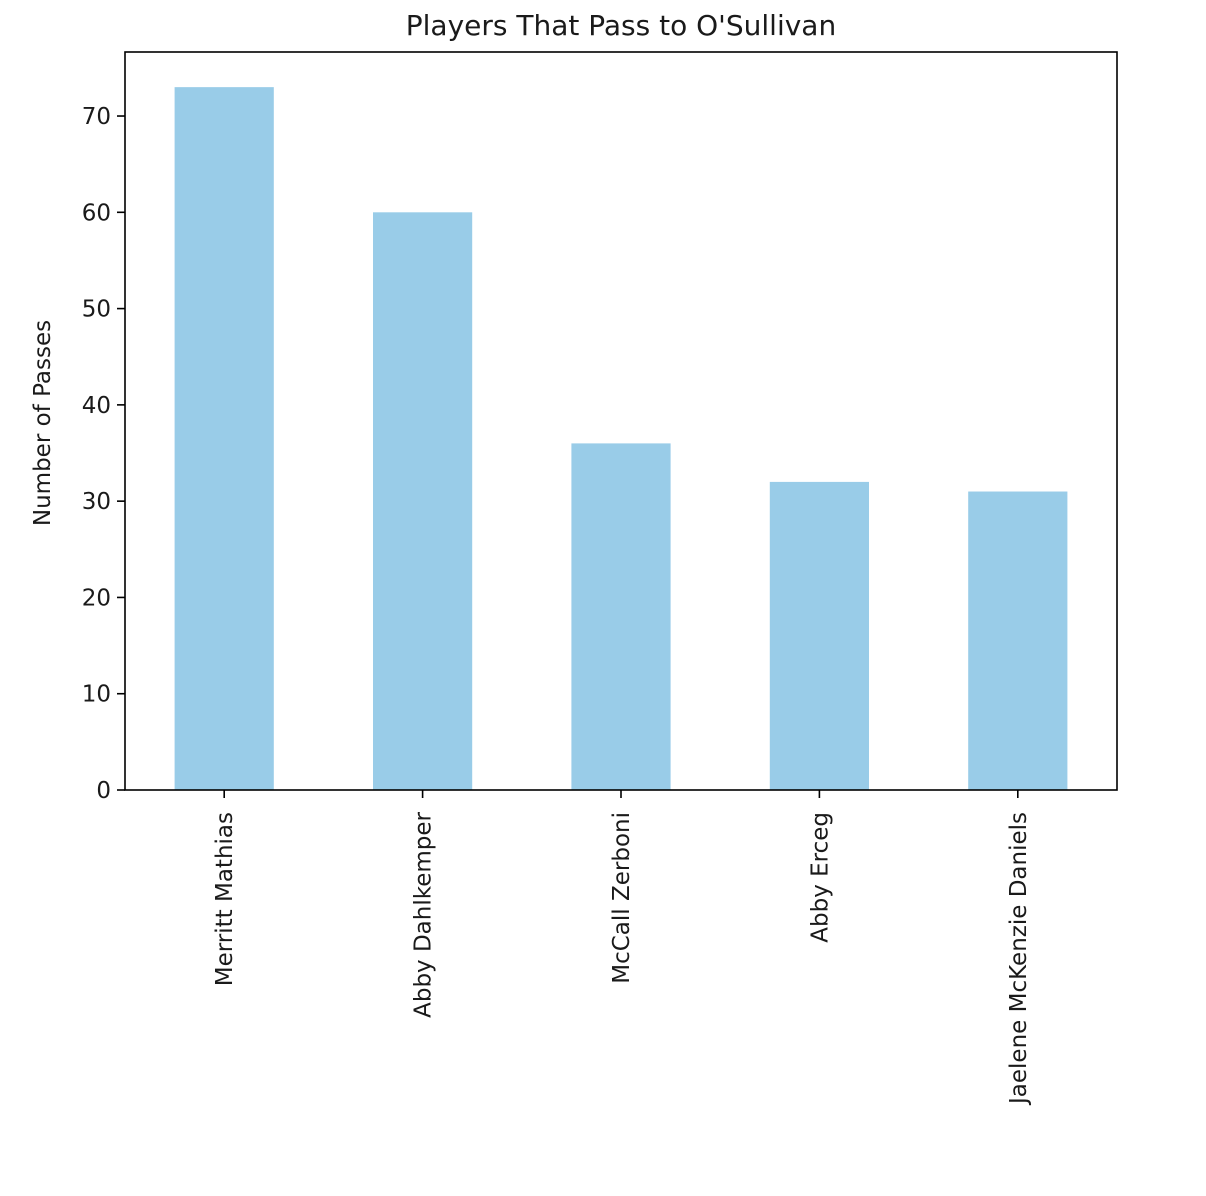 The height and width of the screenshot is (1196, 1206). What do you see at coordinates (621, 25) in the screenshot?
I see `chart-title: Players That Pass to O'Sullivan` at bounding box center [621, 25].